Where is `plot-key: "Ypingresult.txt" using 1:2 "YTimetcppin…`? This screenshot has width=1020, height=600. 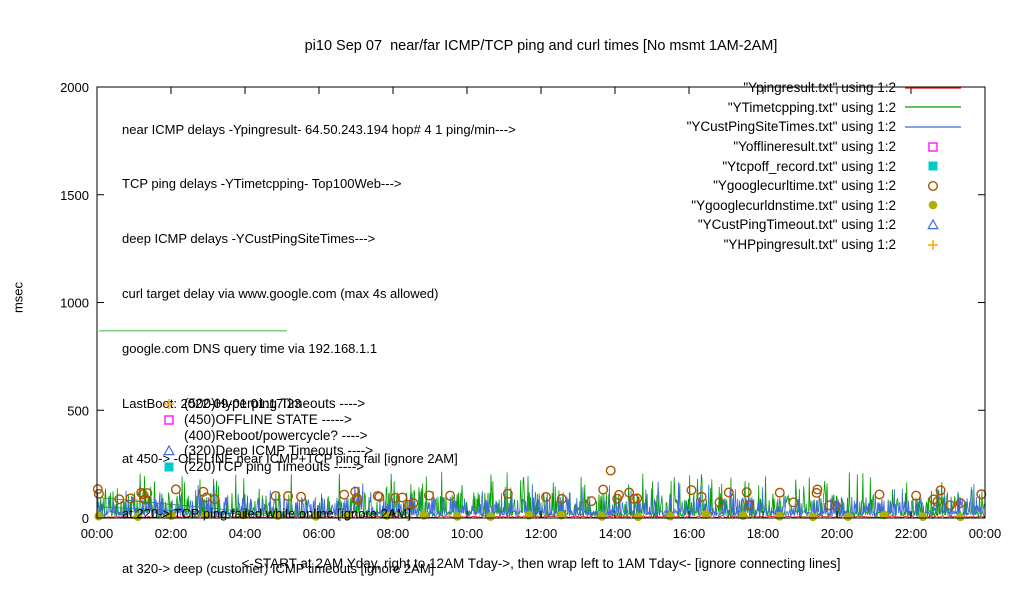
plot-key: "Ypingresult.txt" using 1:2 "YTimetcppin… is located at coordinates (762, 166).